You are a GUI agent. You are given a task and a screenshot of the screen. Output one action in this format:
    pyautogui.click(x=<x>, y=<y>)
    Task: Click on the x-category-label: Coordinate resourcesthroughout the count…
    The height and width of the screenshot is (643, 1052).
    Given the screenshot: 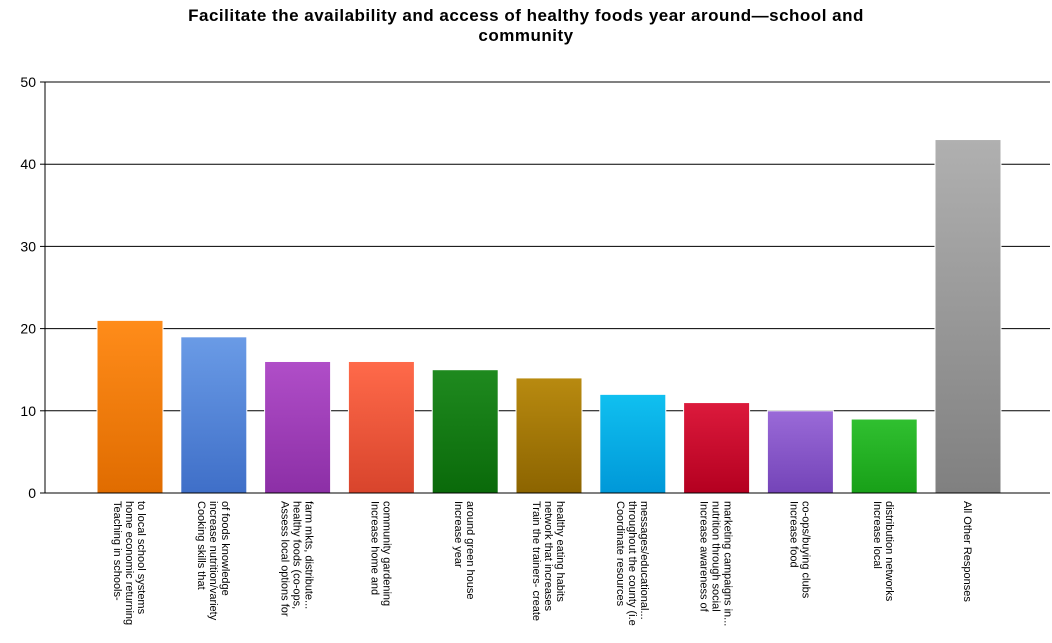 What is the action you would take?
    pyautogui.click(x=632, y=563)
    